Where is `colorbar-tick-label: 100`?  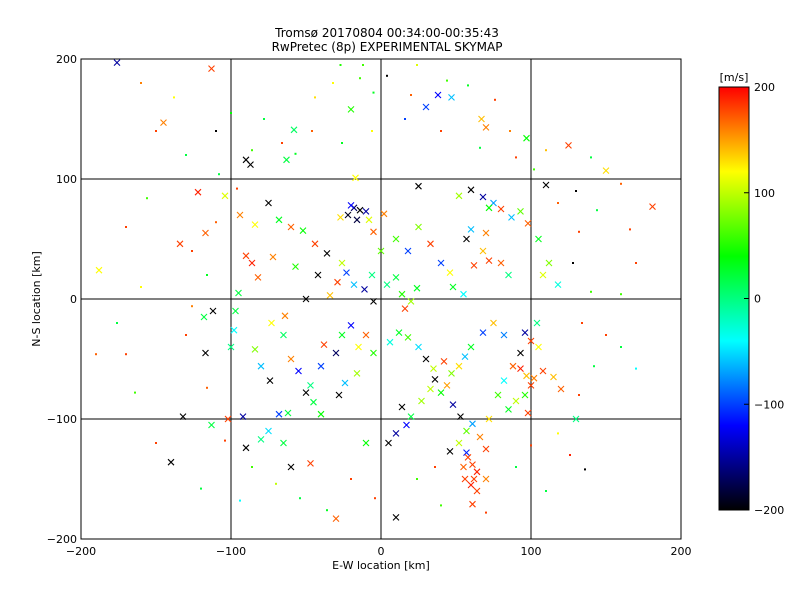
colorbar-tick-label: 100 is located at coordinates (764, 193).